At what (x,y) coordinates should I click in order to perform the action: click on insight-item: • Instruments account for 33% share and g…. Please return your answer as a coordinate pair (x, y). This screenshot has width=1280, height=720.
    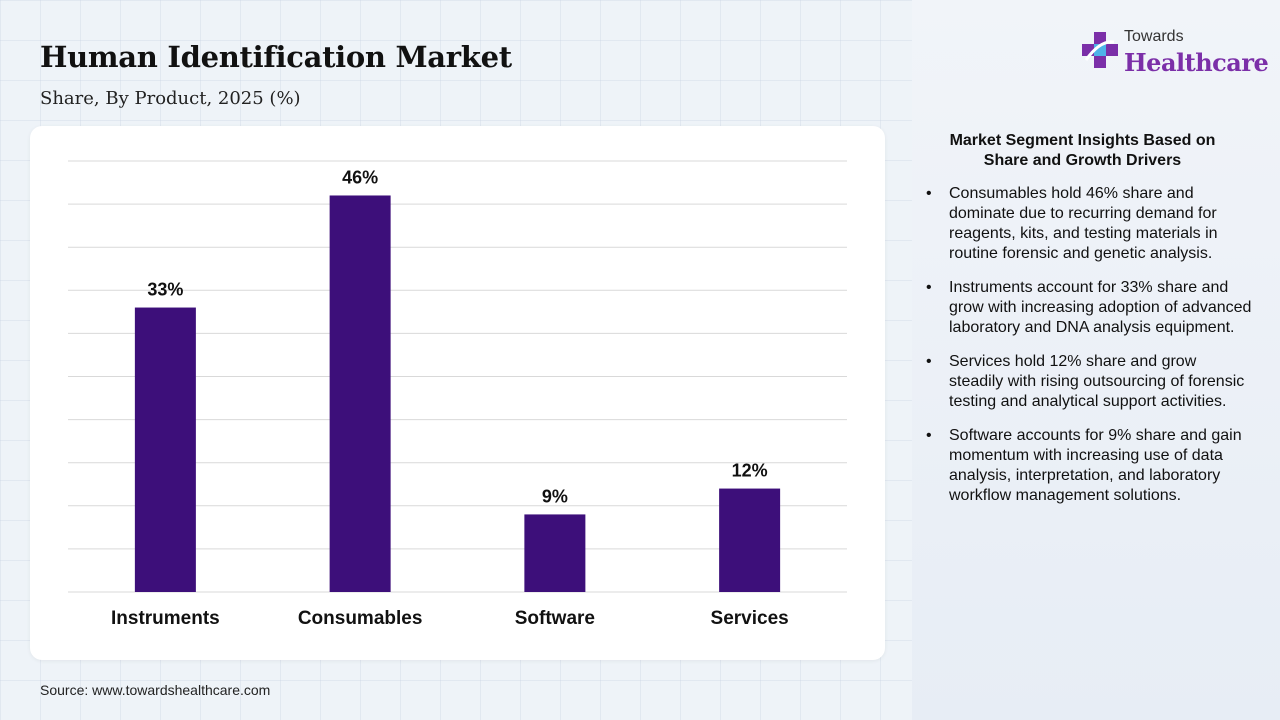
    Looking at the image, I should click on (1087, 308).